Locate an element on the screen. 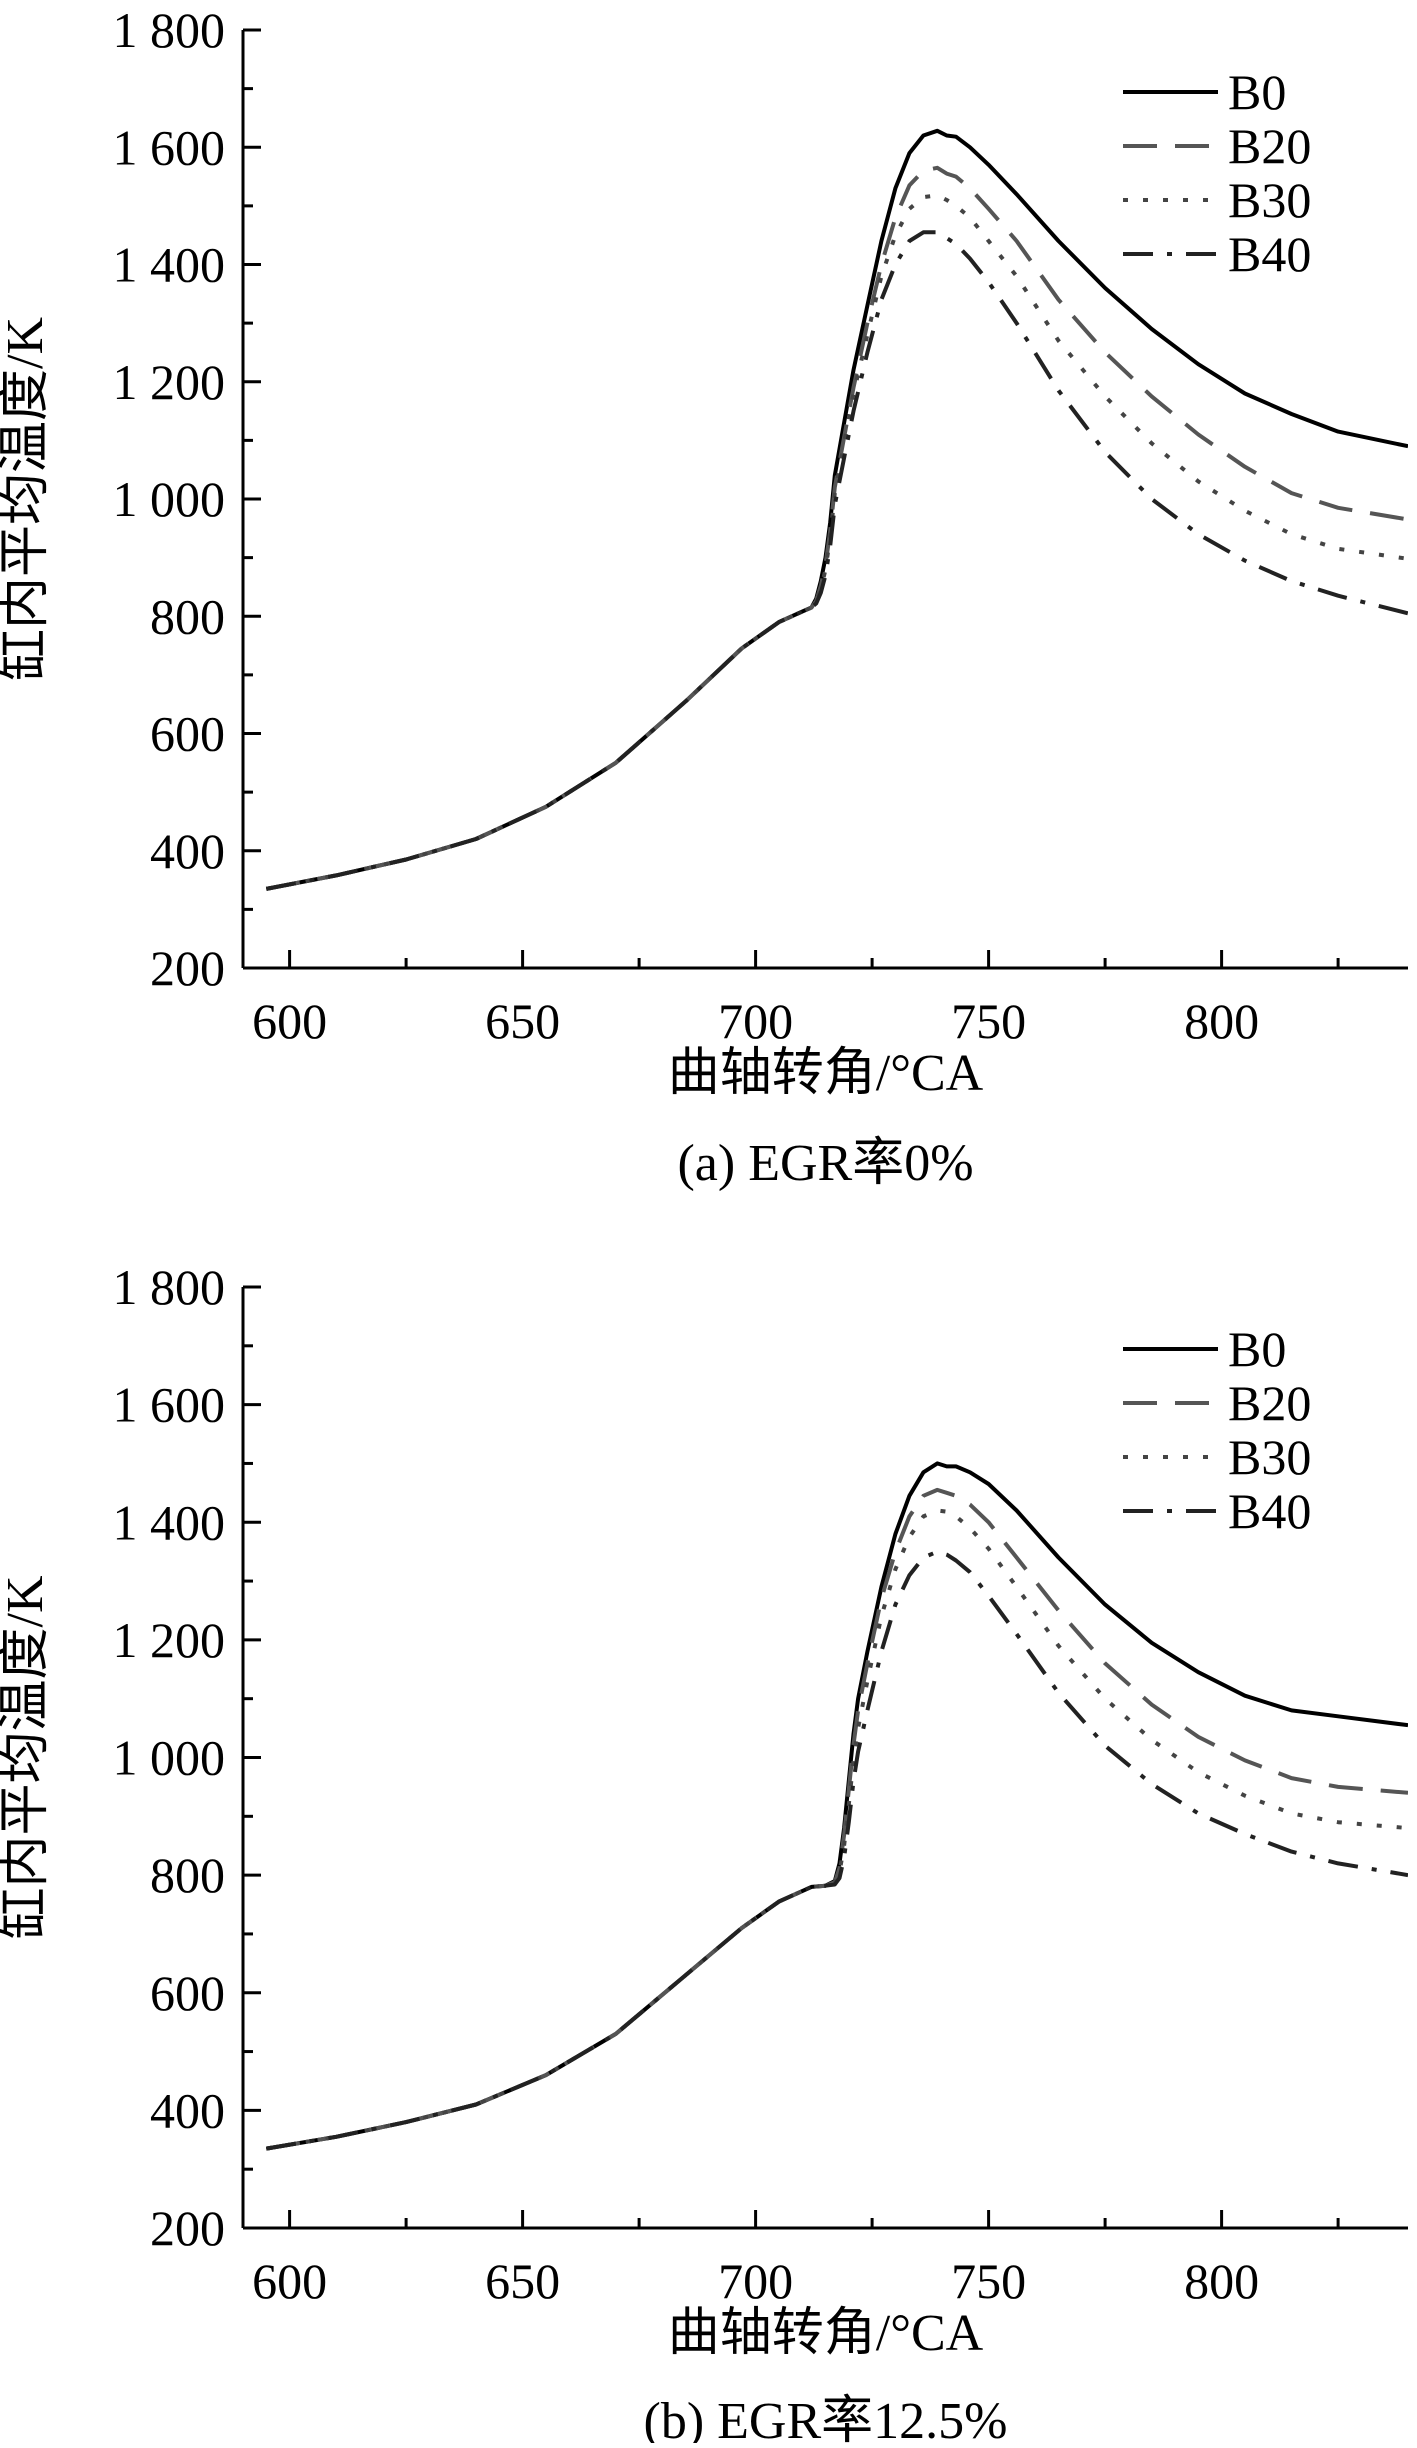  panel-caption: (b) EGR率12.5% is located at coordinates (826, 2418).